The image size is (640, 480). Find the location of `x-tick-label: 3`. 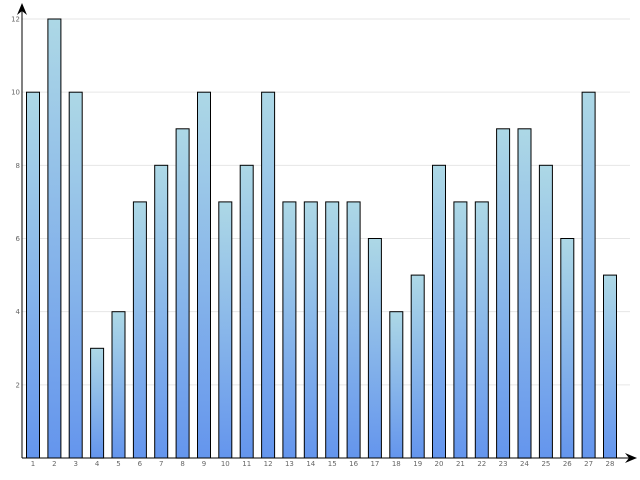

x-tick-label: 3 is located at coordinates (75, 464).